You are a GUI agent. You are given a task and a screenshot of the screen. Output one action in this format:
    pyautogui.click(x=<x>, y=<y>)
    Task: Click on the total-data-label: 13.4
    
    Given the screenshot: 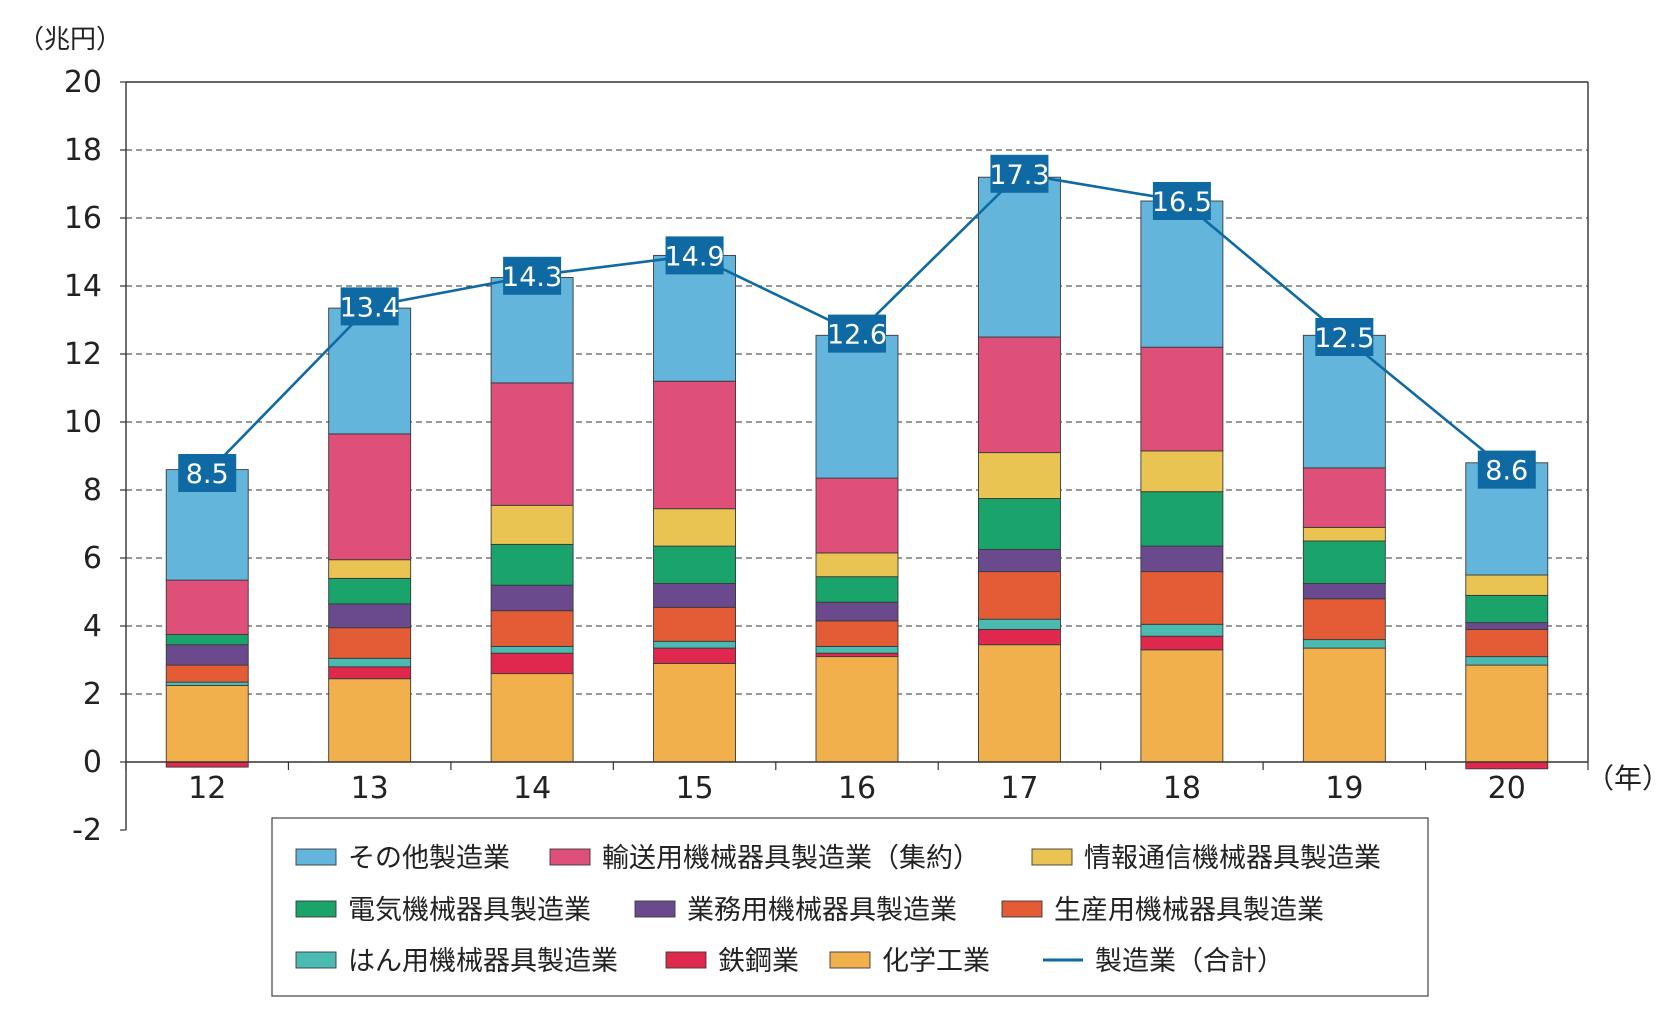 What is the action you would take?
    pyautogui.click(x=370, y=307)
    